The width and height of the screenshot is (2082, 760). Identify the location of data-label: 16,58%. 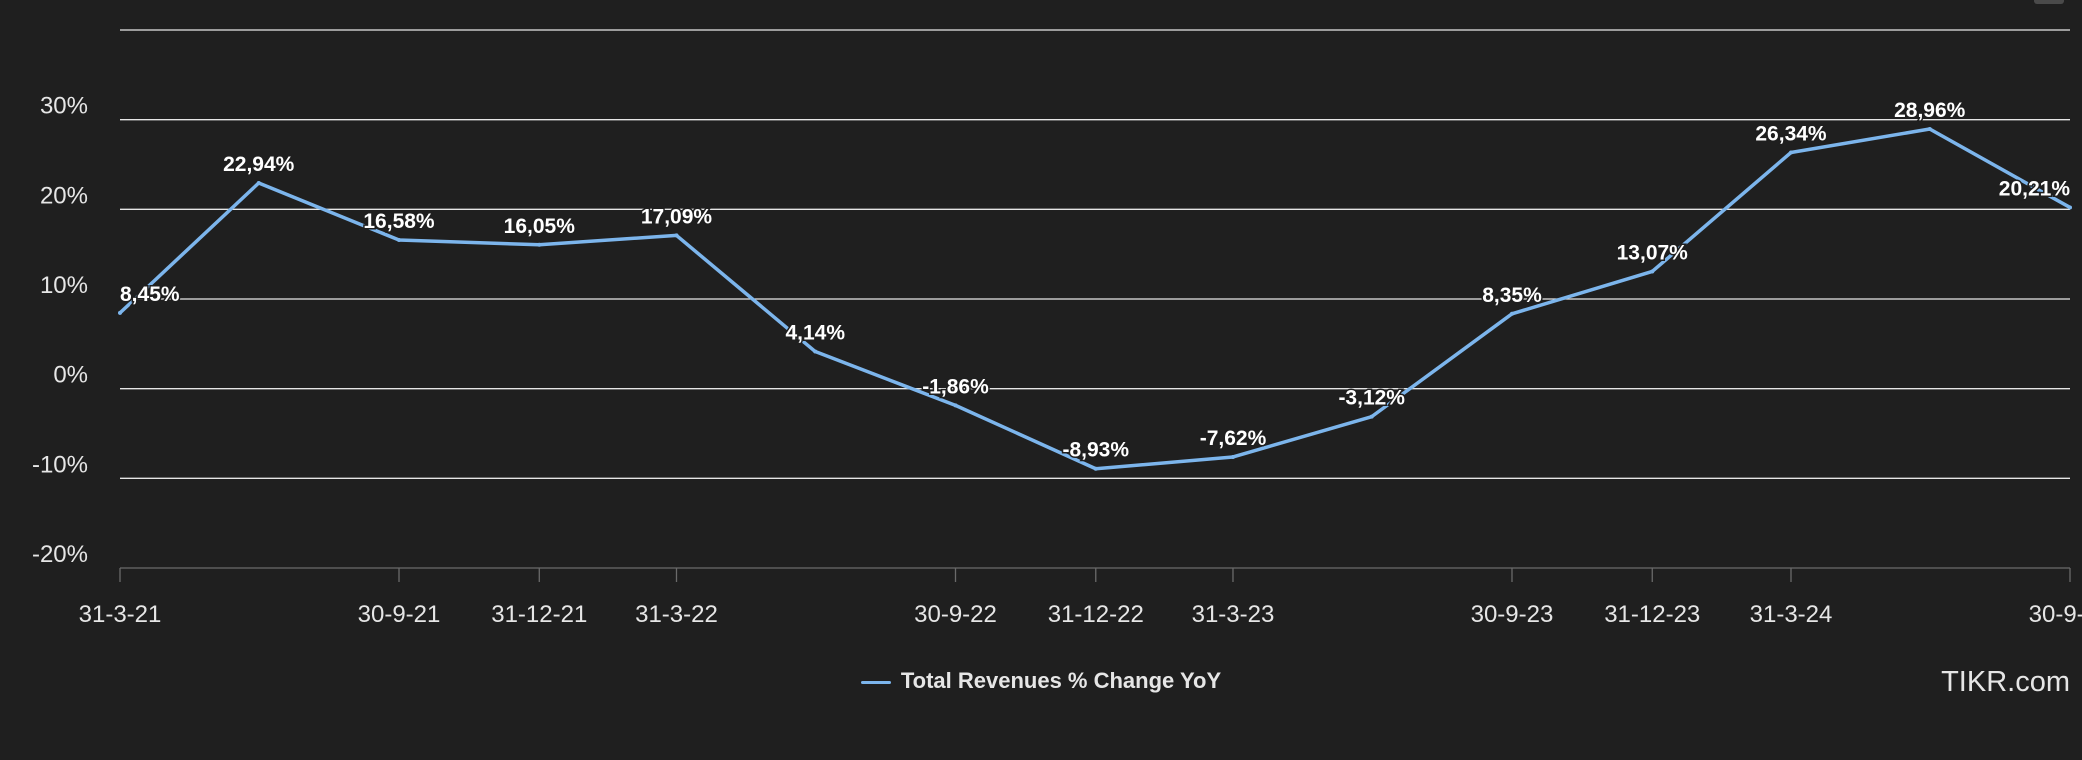
(399, 221).